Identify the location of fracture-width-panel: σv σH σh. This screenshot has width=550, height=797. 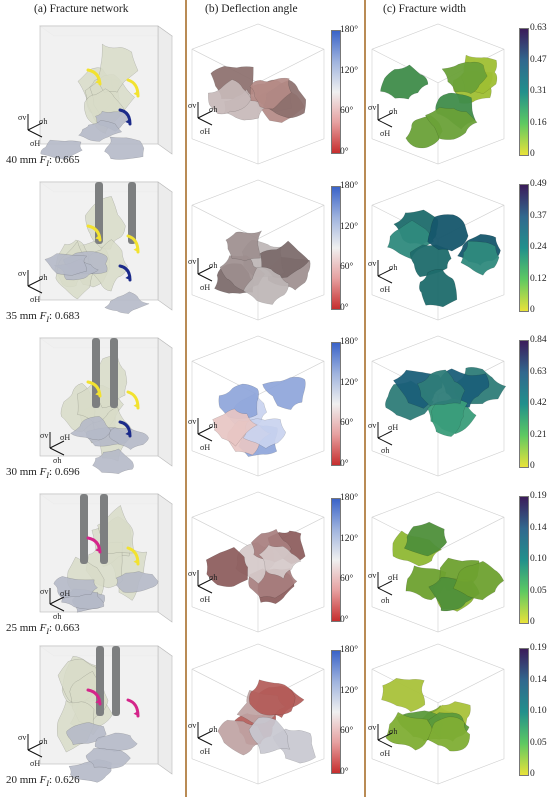
(437, 406).